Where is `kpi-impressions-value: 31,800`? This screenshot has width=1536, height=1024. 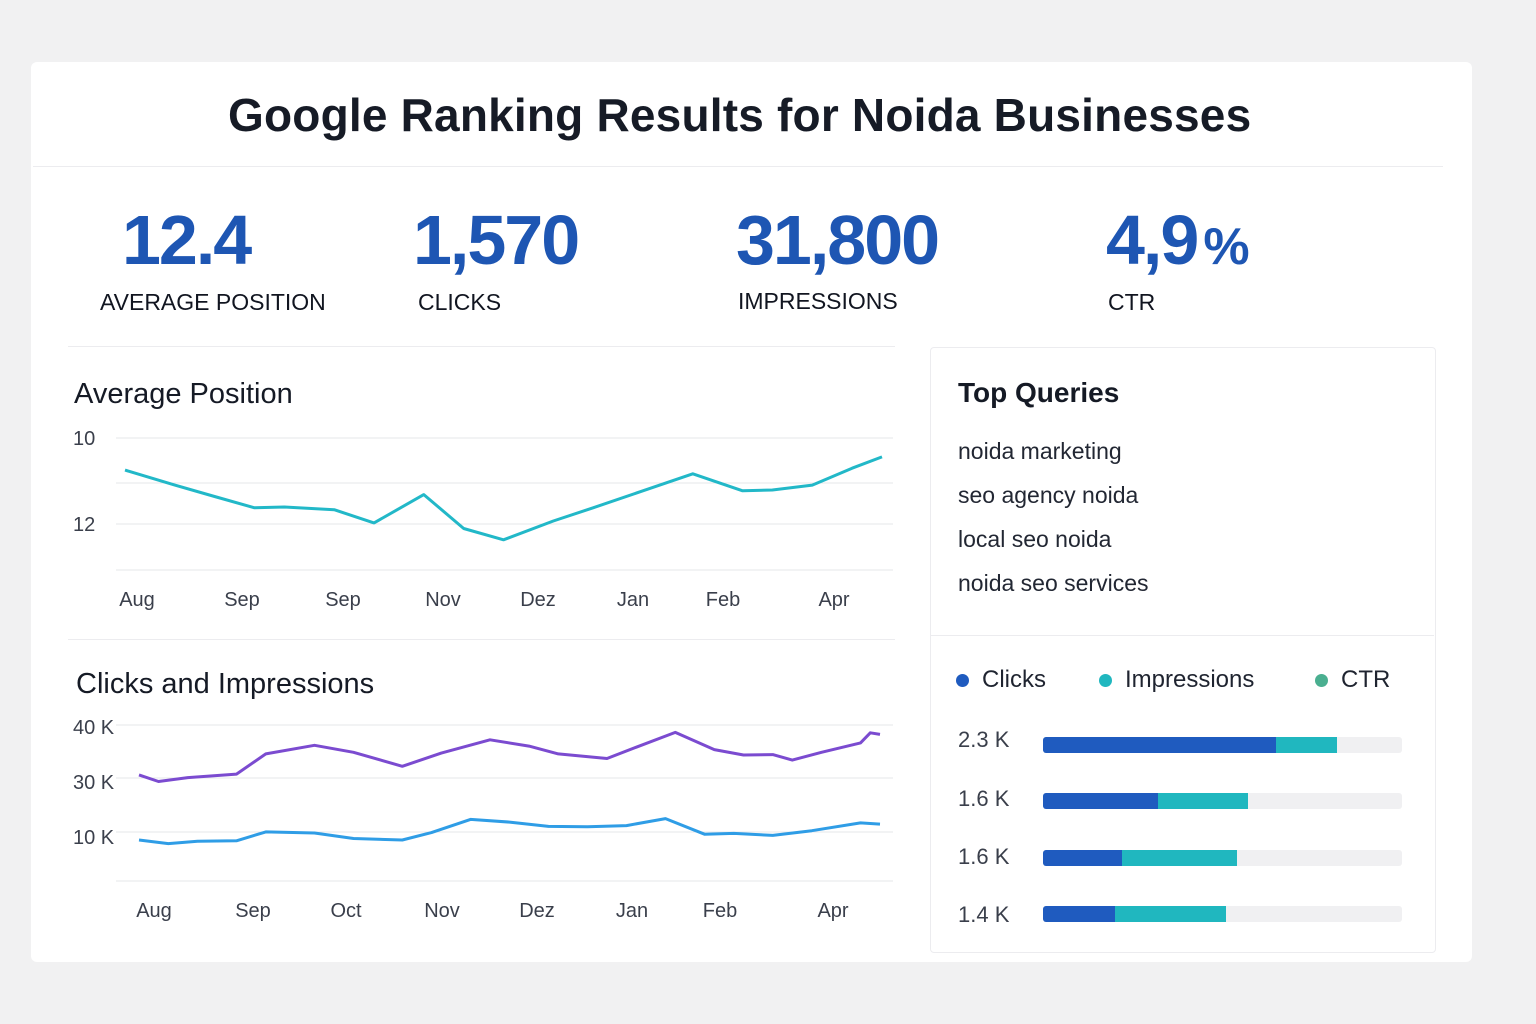
kpi-impressions-value: 31,800 is located at coordinates (838, 240).